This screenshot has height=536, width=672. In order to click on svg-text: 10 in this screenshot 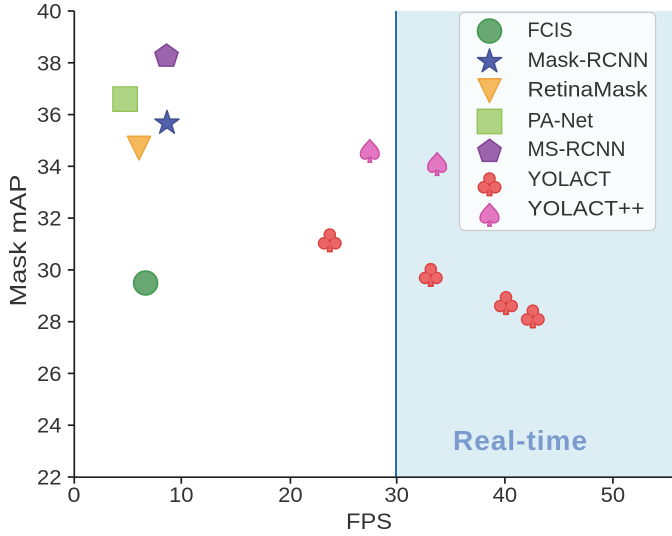, I will do `click(181, 495)`.